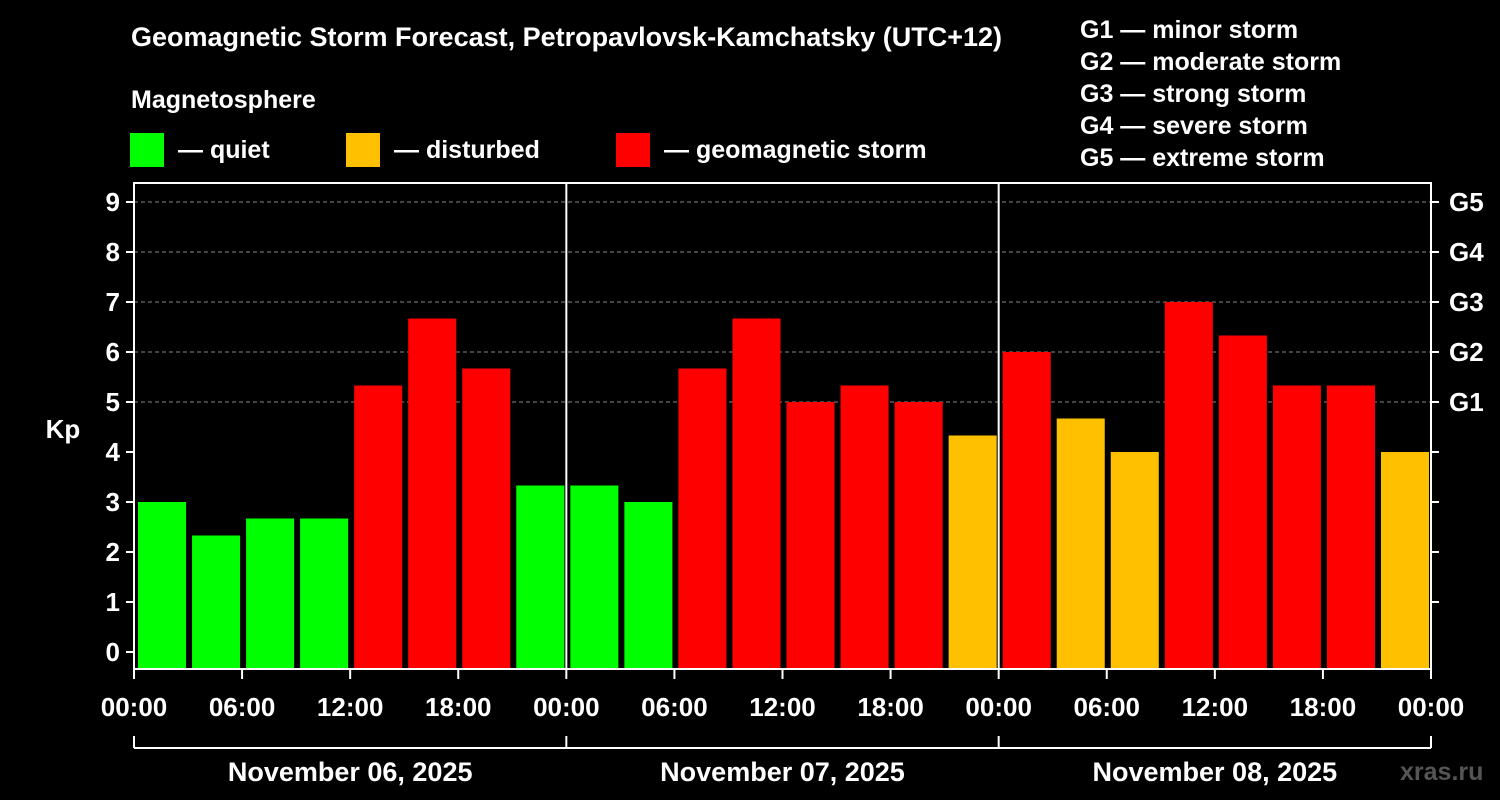  Describe the element at coordinates (1194, 126) in the screenshot. I see `storm-scale-g4: G4 — severe storm` at that location.